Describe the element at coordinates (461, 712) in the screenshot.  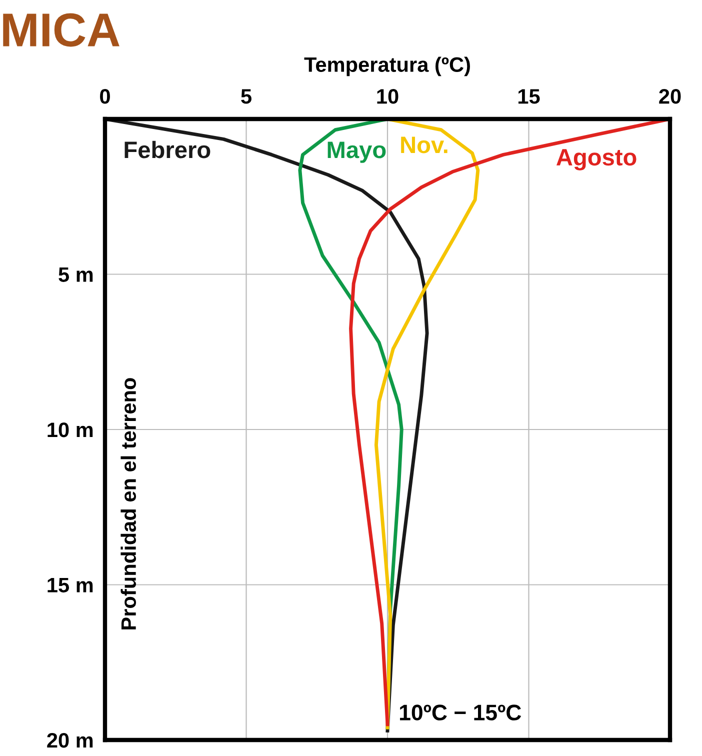
I see `annotation: 10ºC − 15ºC` at that location.